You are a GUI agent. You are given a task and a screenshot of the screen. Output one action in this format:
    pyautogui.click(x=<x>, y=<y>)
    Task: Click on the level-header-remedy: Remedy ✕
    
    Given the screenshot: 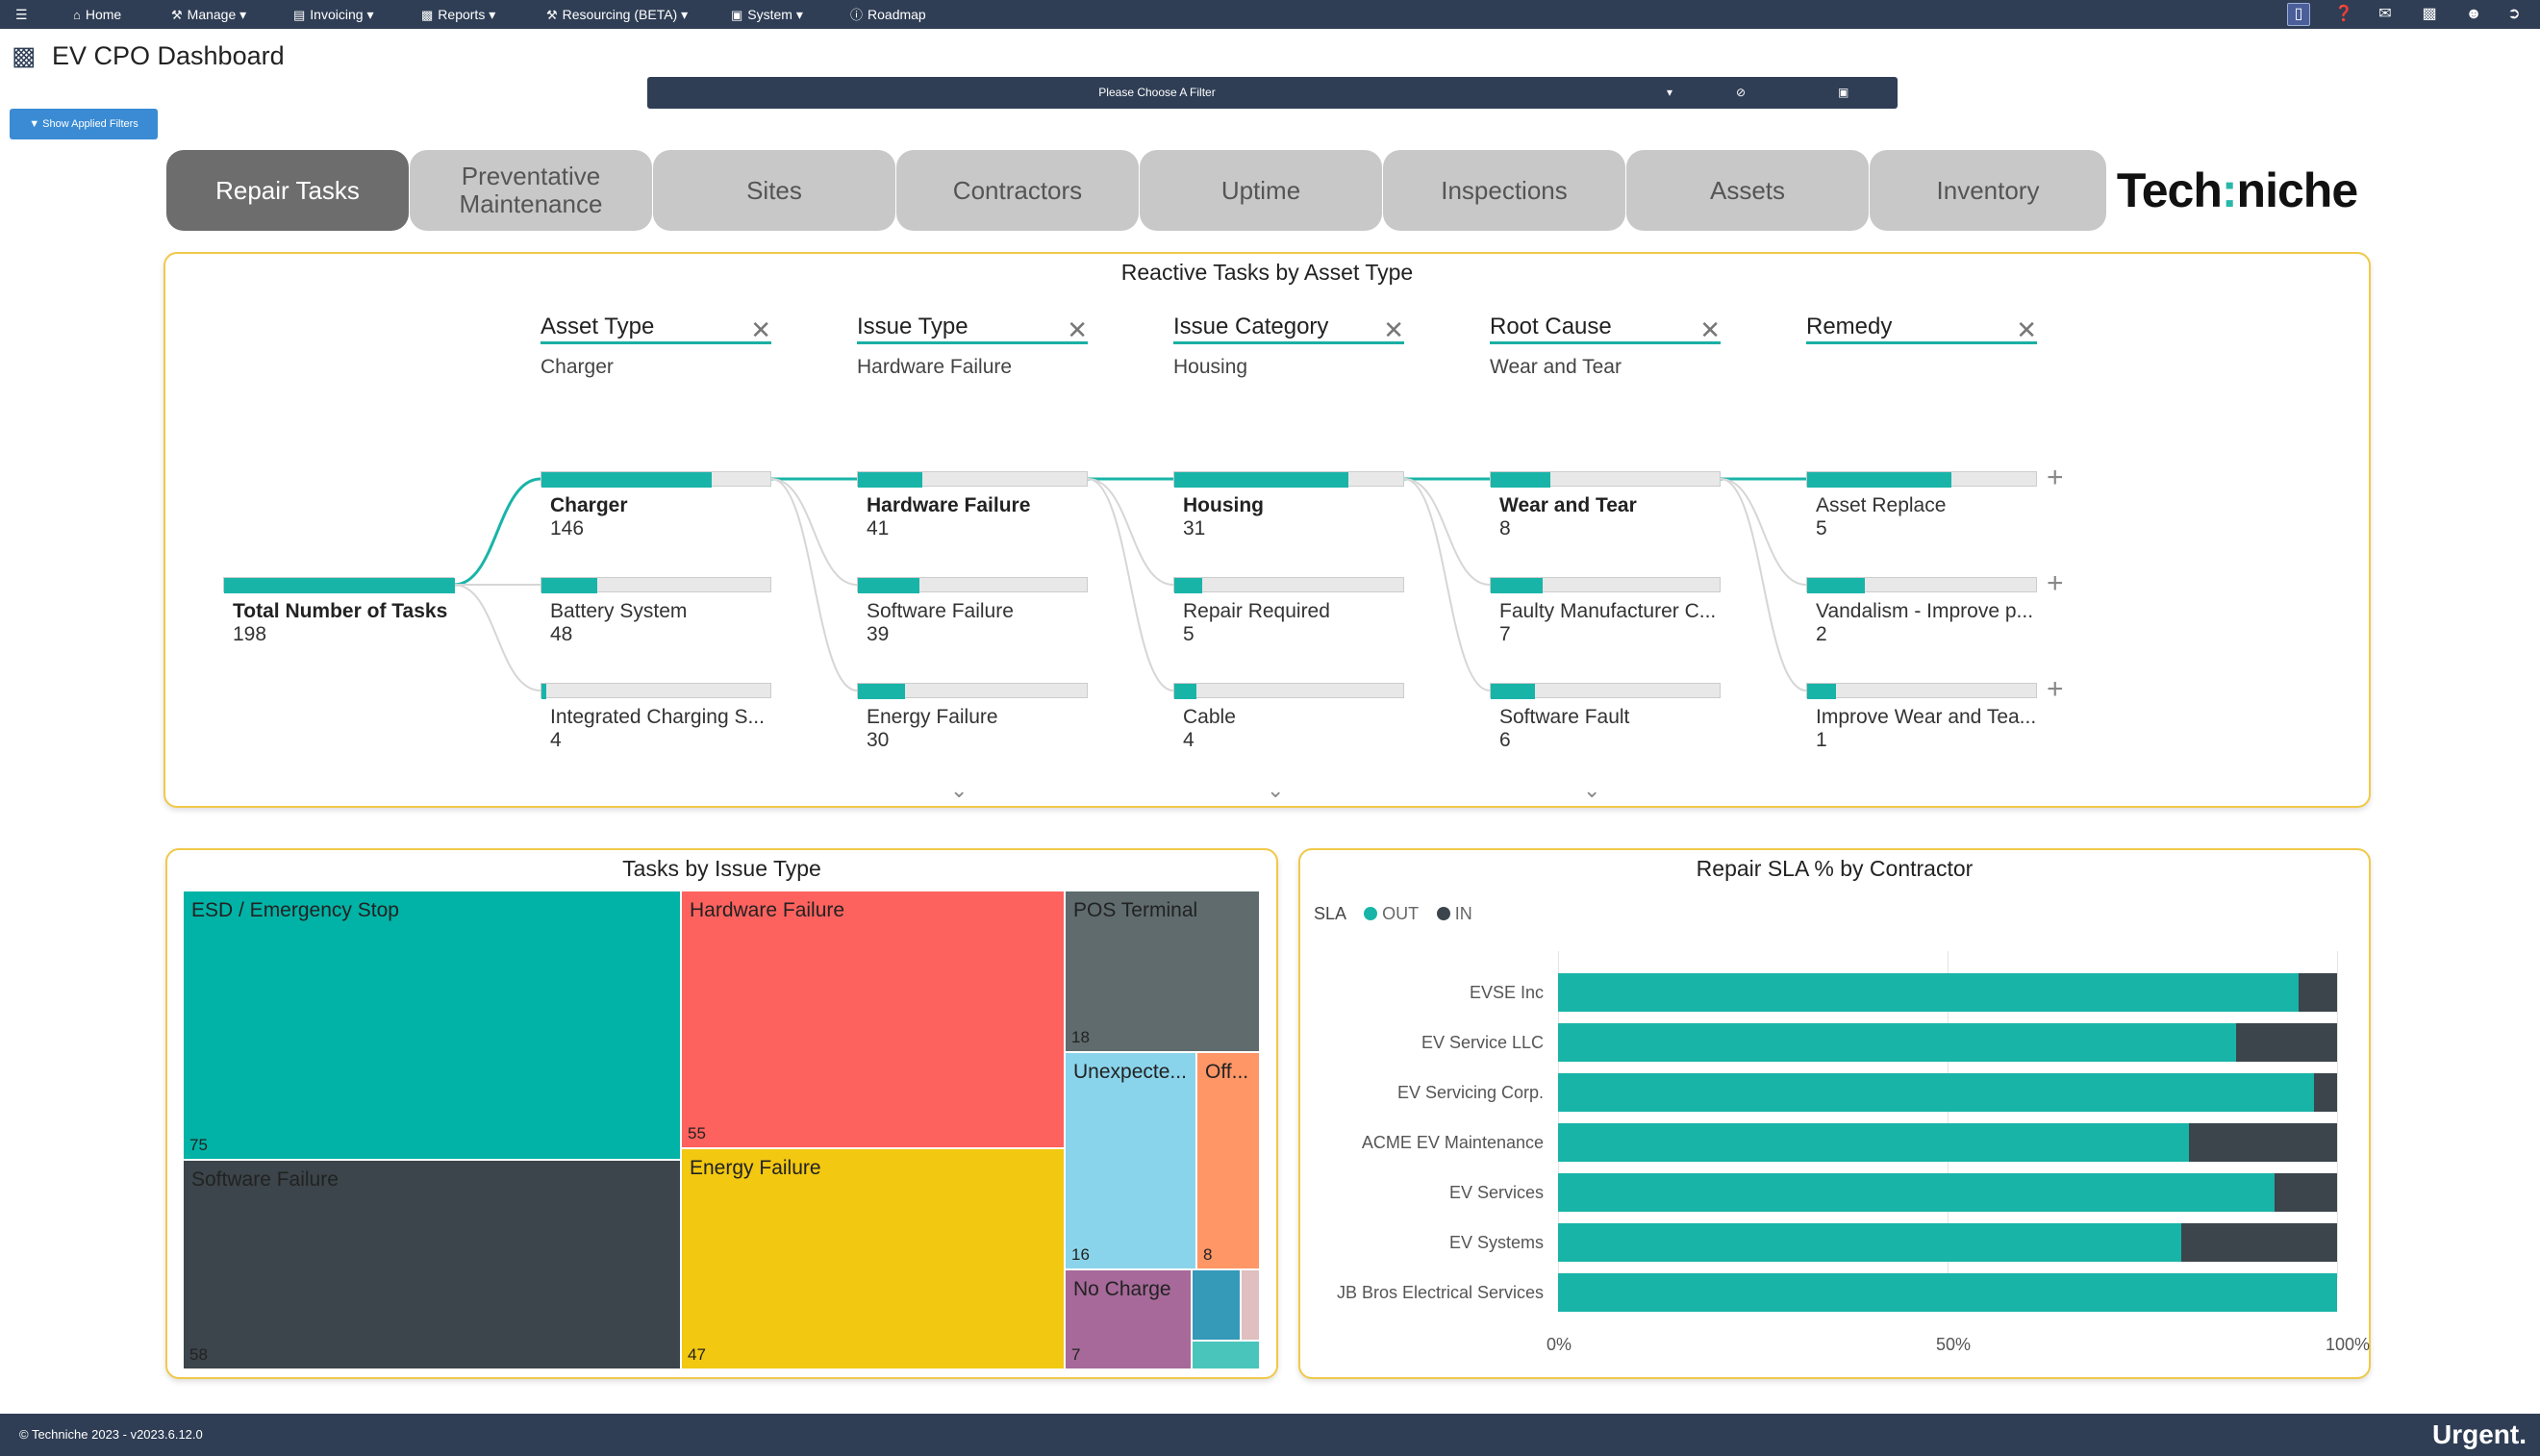 What is the action you would take?
    pyautogui.click(x=1921, y=329)
    